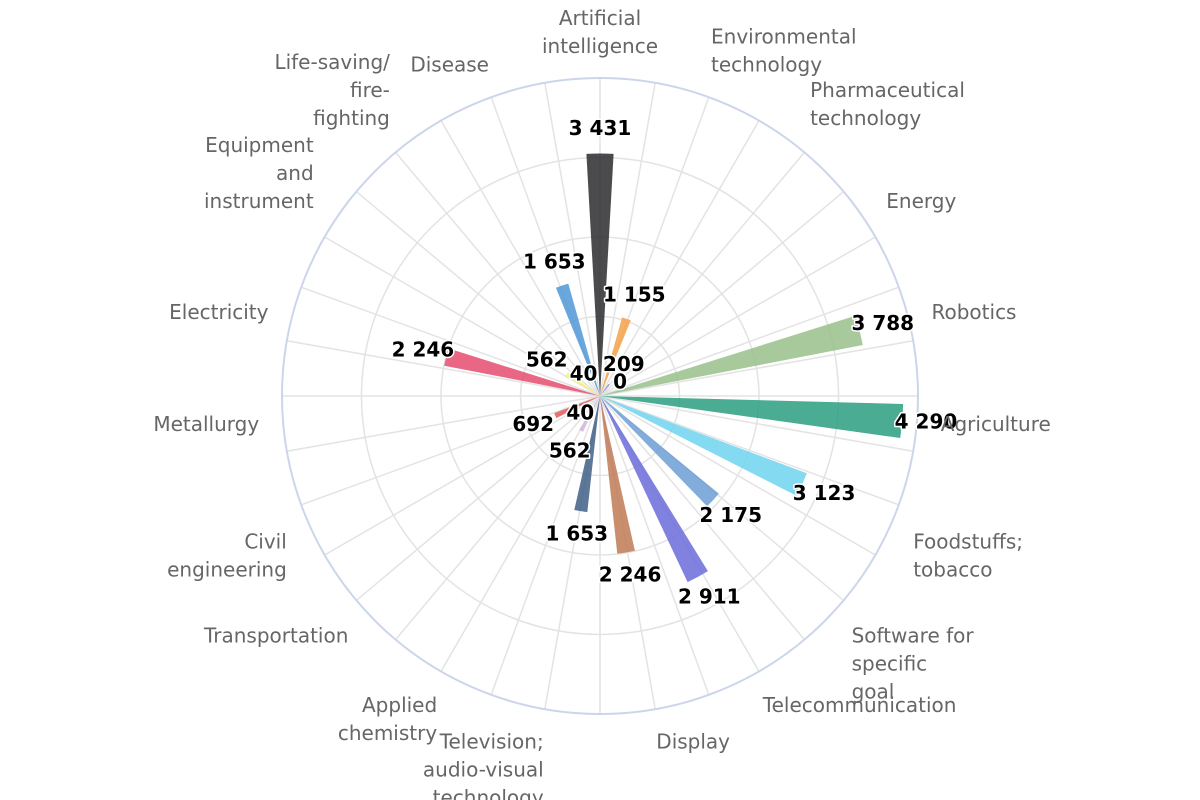 Image resolution: width=1200 pixels, height=800 pixels. Describe the element at coordinates (388, 719) in the screenshot. I see `category-label-11: Applied chemistry` at that location.